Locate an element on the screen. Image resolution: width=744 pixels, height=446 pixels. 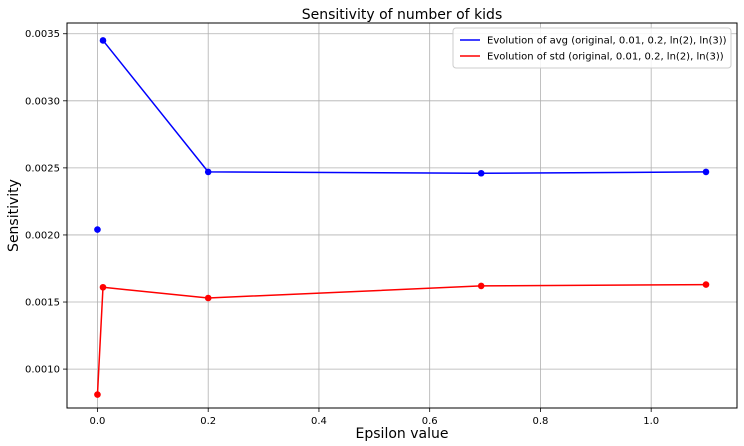
x-axis-title: Epsilon value is located at coordinates (402, 434).